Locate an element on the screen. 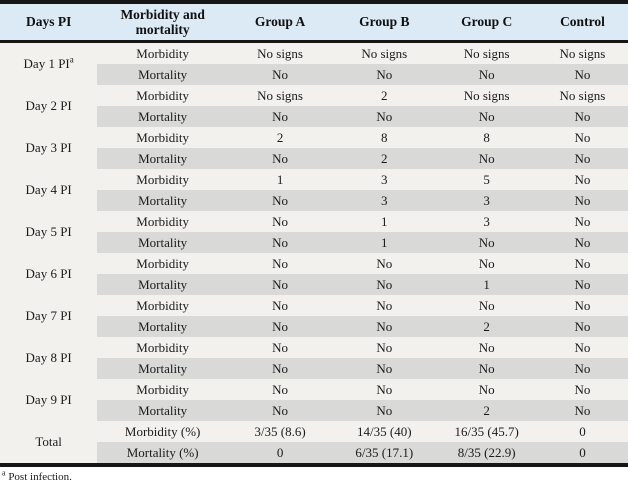 Image resolution: width=628 pixels, height=491 pixels. mortality-row: Mortality (%) 0 6/35 (17.1) 8/35 (22.9) 0 is located at coordinates (314, 453).